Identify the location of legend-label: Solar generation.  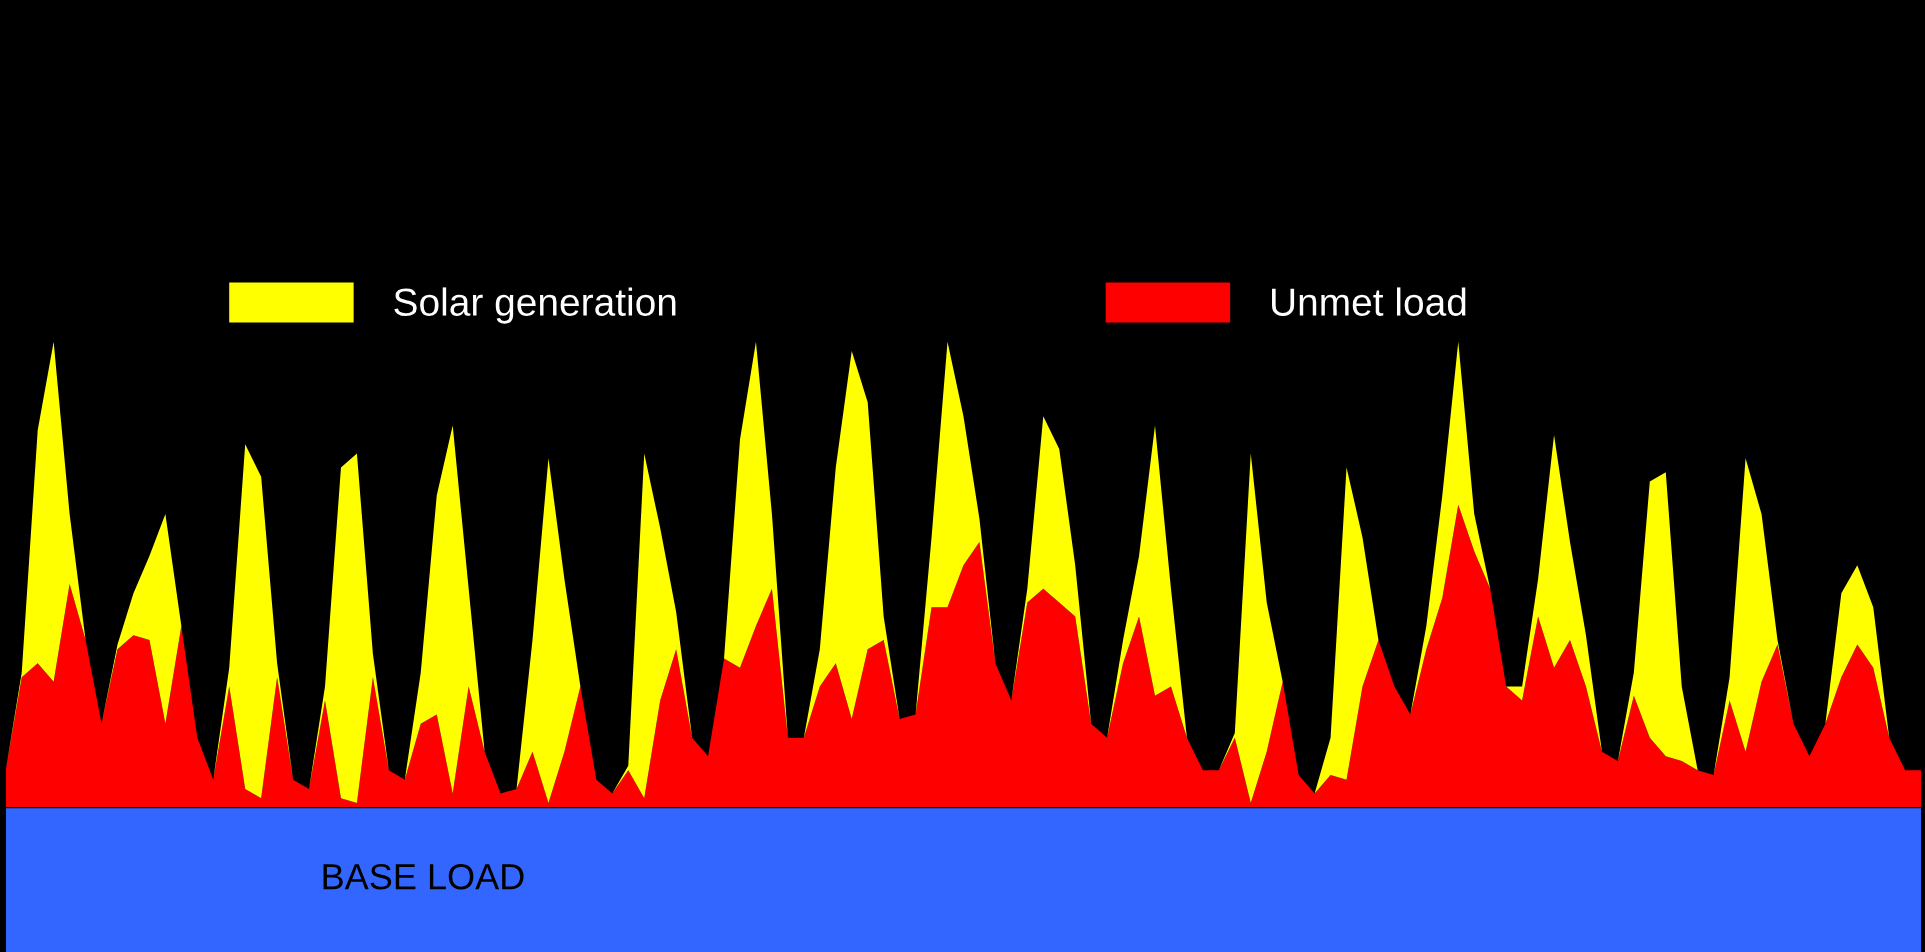
(535, 305).